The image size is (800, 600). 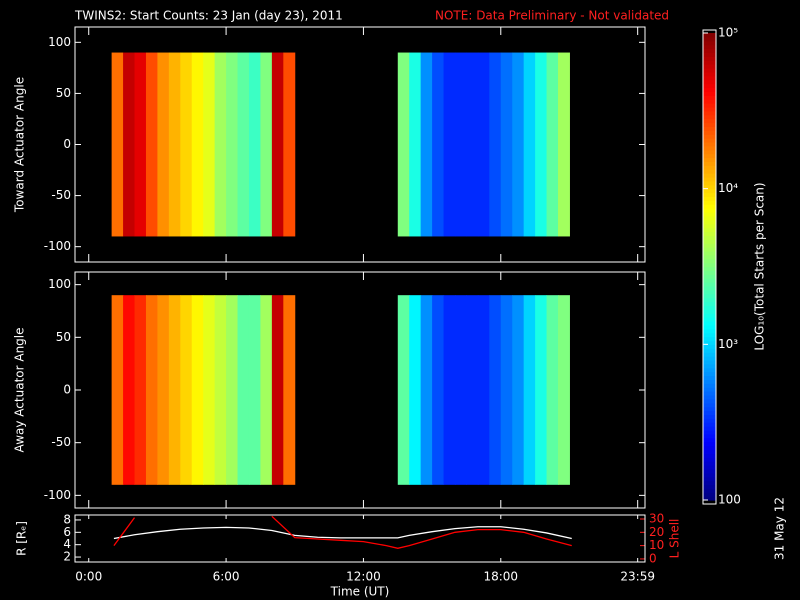 I want to click on colorbar-tick-label: 100, so click(x=729, y=500).